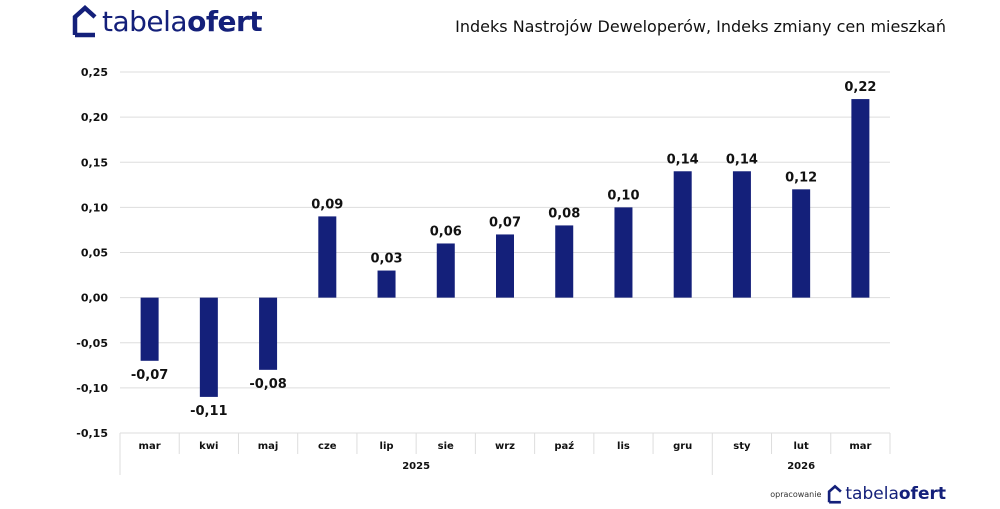  Describe the element at coordinates (94, 298) in the screenshot. I see `y-tick-label: 0,00` at that location.